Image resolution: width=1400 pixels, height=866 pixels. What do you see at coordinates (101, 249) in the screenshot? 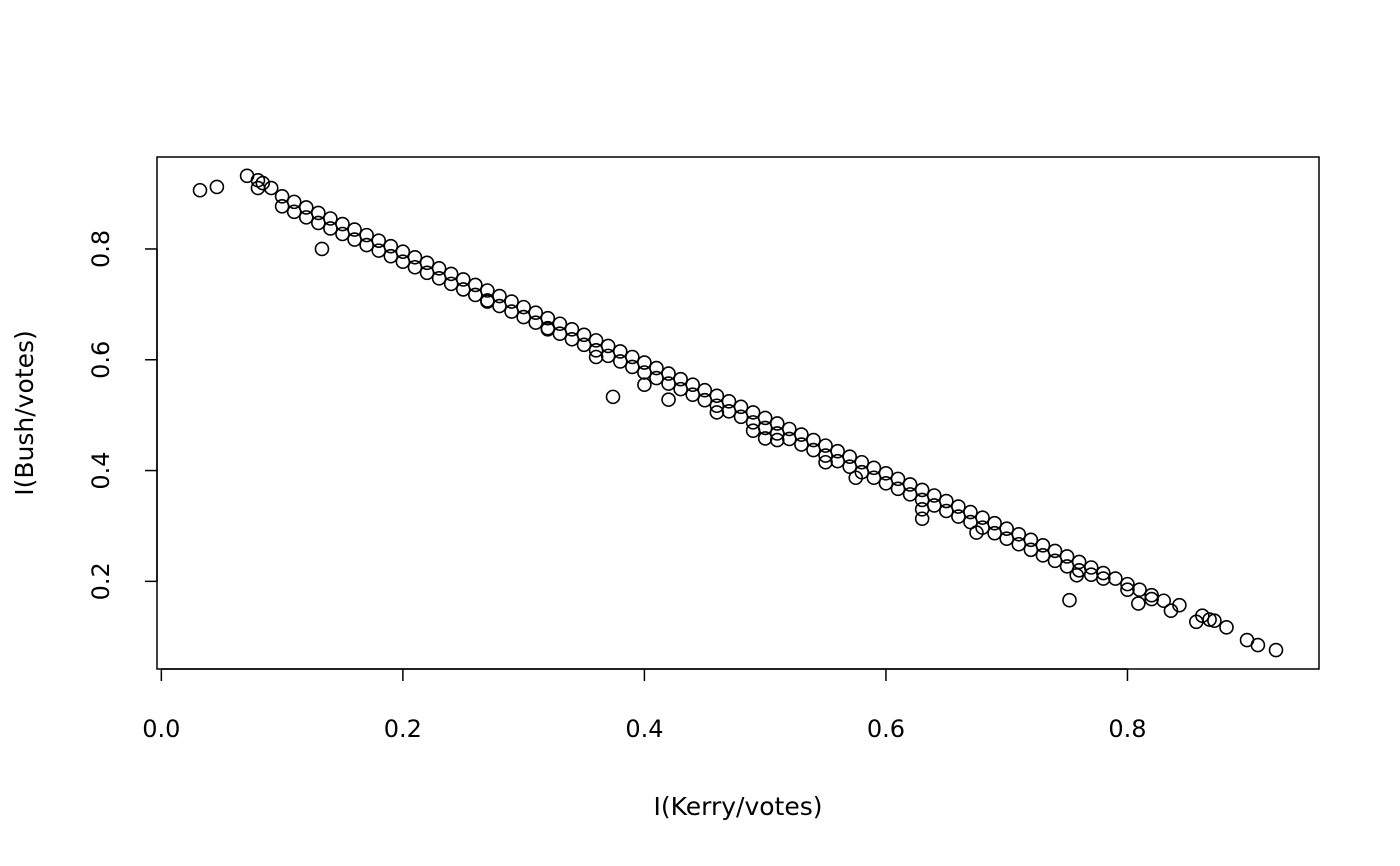
I see `y-tick-label: 0.8` at bounding box center [101, 249].